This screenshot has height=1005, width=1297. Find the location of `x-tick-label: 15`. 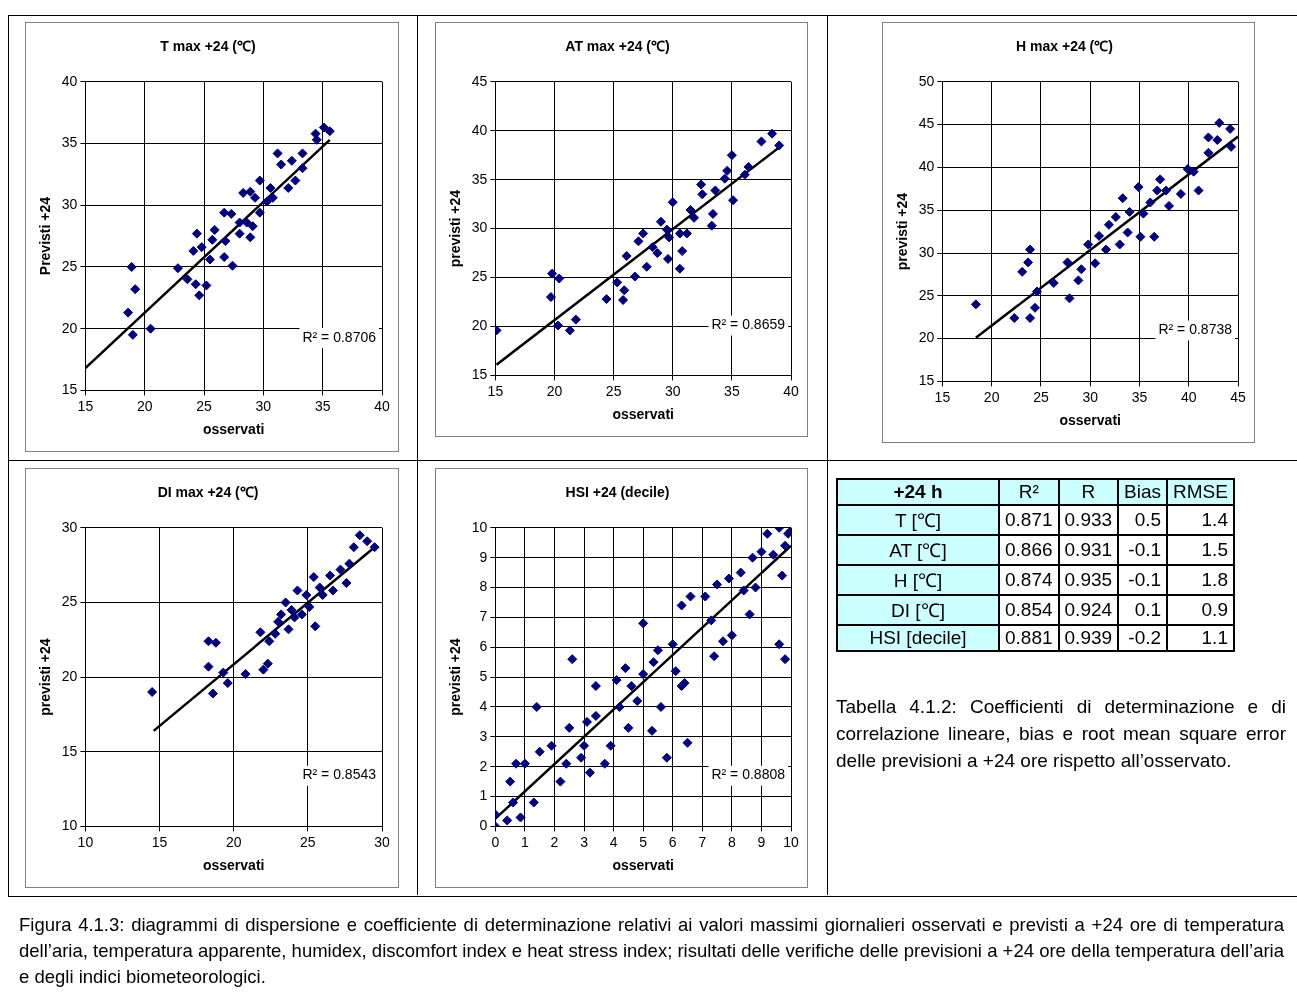

x-tick-label: 15 is located at coordinates (942, 396).